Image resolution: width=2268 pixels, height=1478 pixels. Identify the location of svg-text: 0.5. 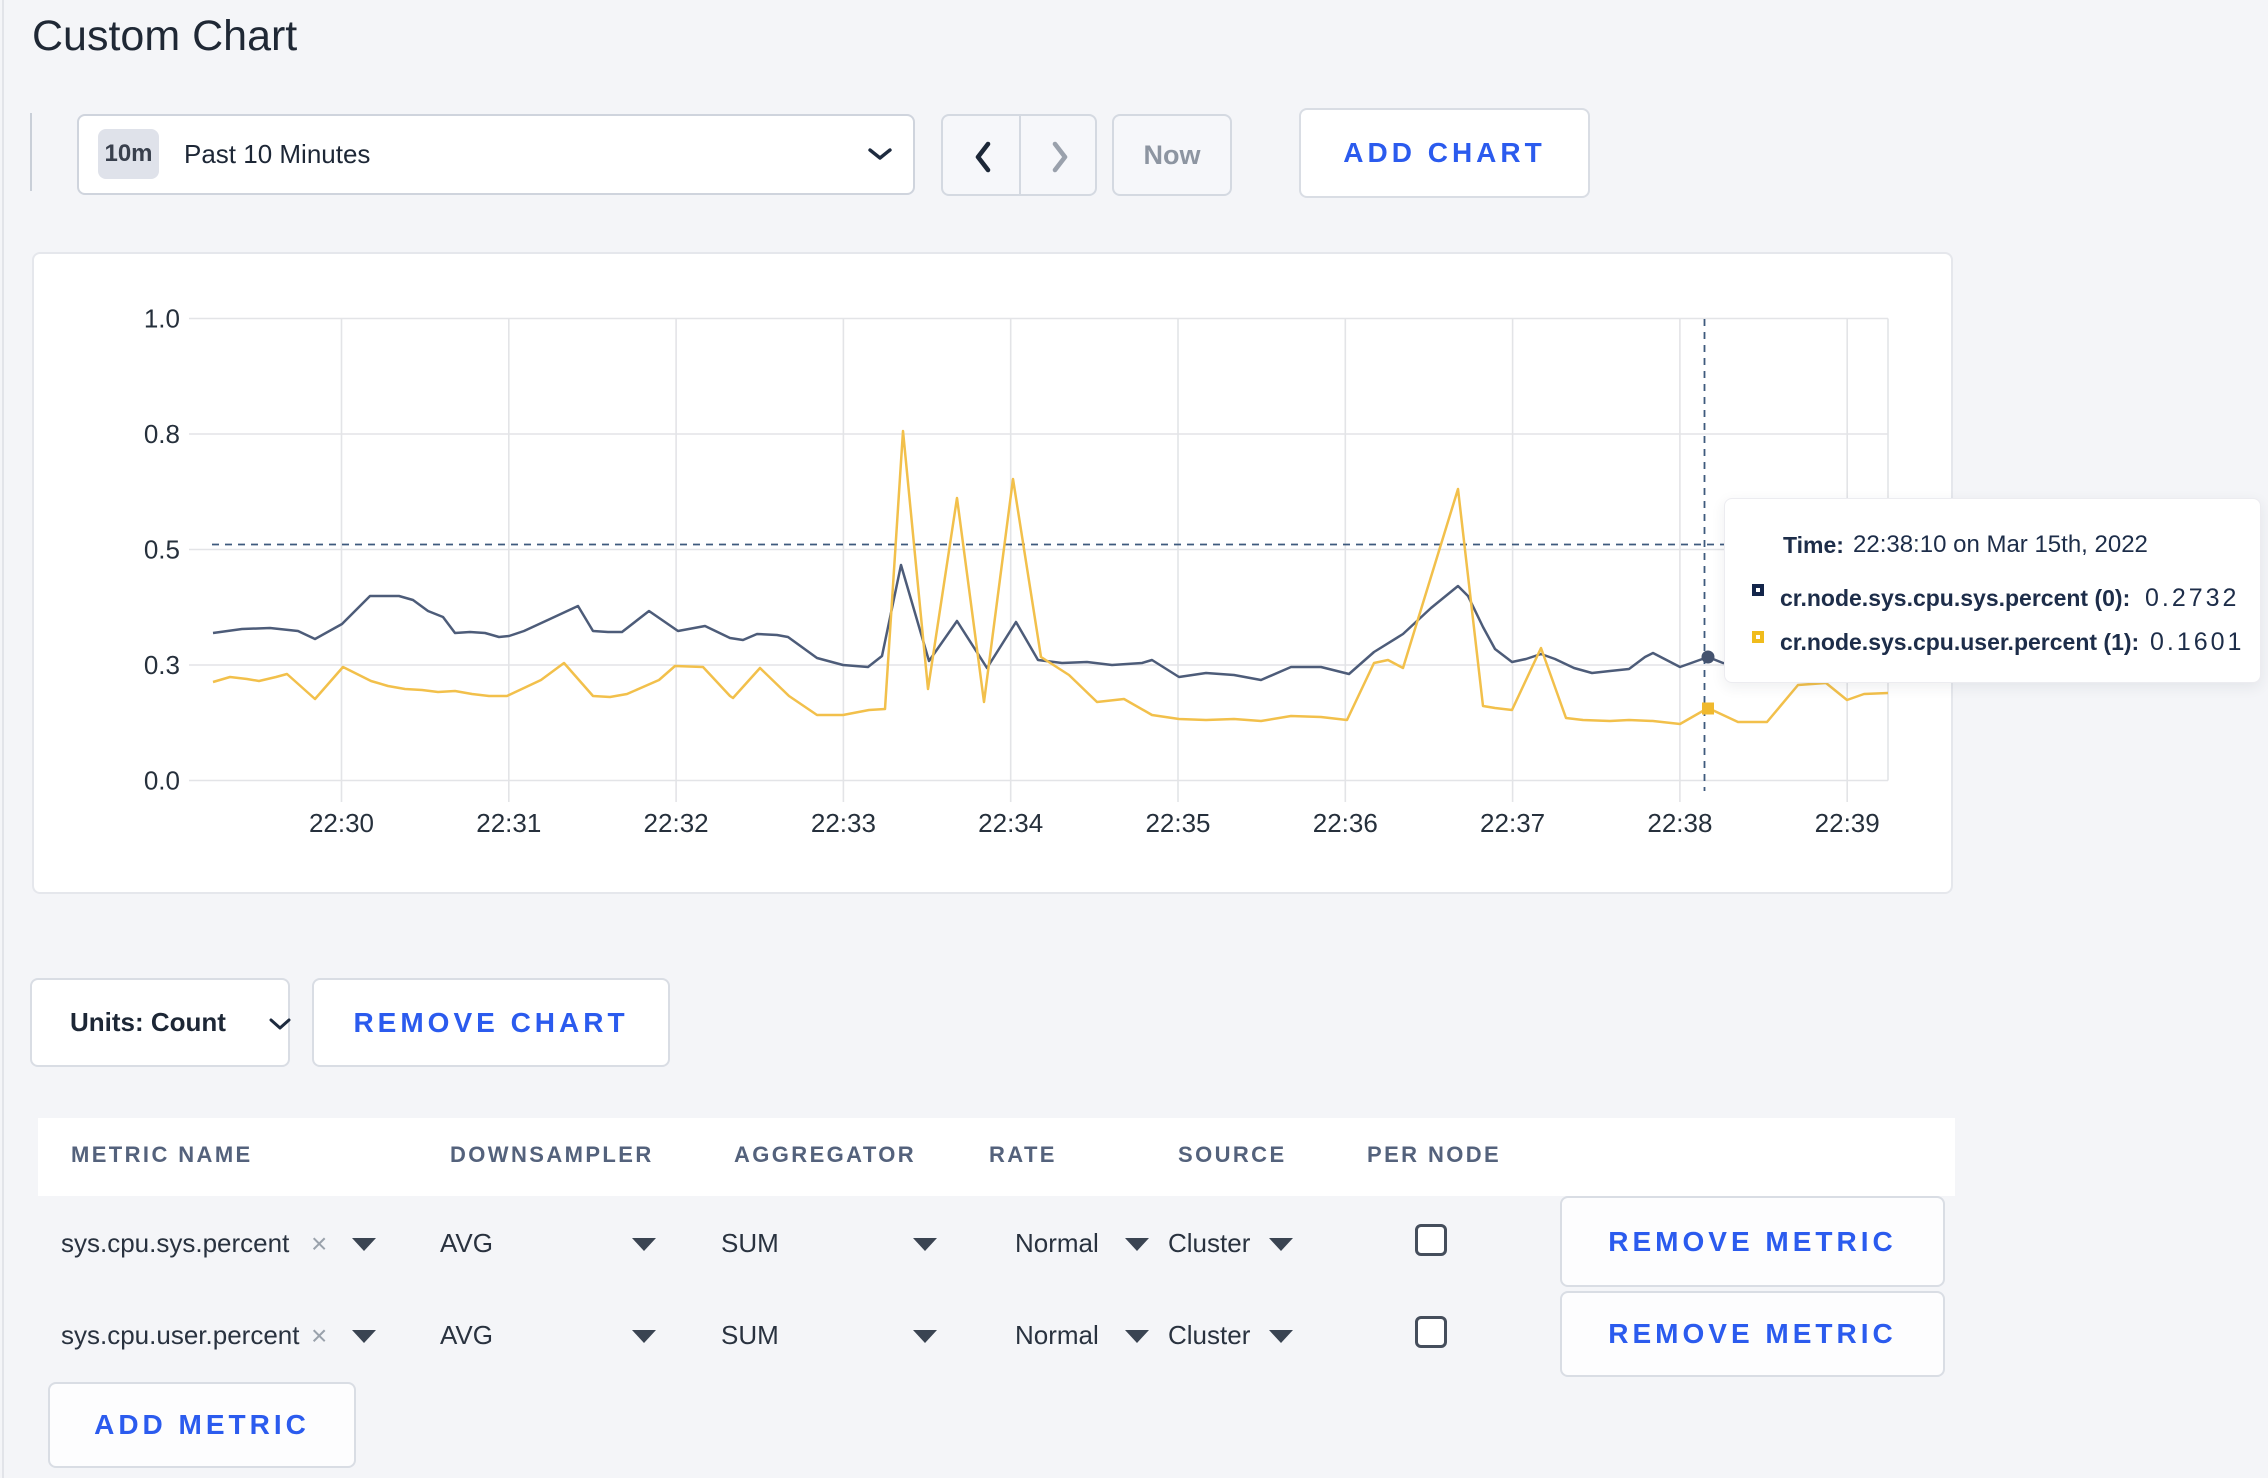
(162, 550).